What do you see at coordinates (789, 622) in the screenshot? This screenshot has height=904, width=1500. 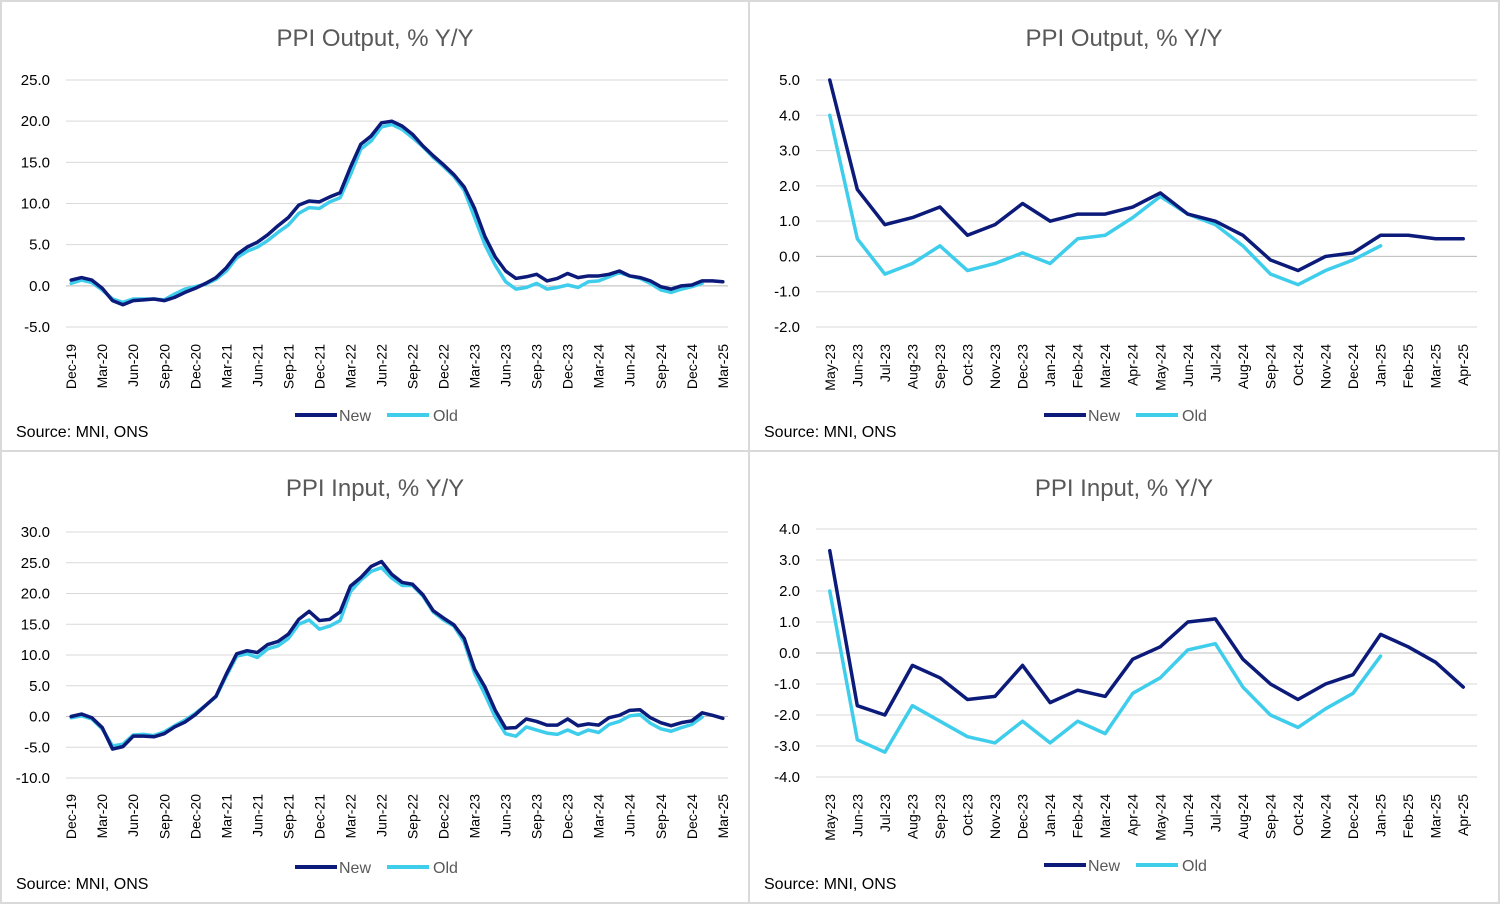 I see `y-tick-label: 1.0` at bounding box center [789, 622].